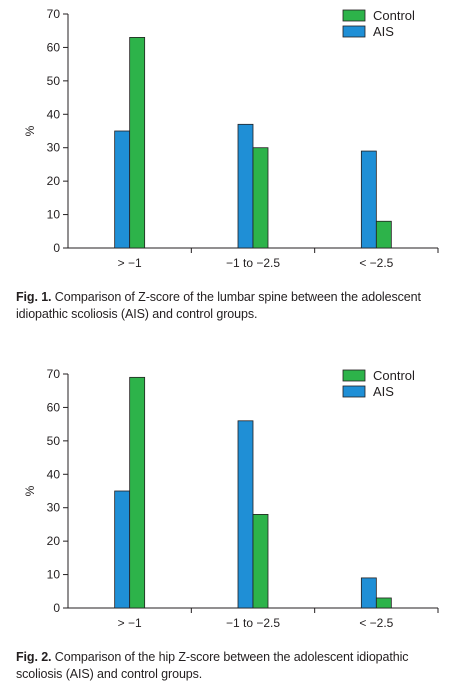  What do you see at coordinates (34, 657) in the screenshot?
I see `caption-label: Fig. 2.` at bounding box center [34, 657].